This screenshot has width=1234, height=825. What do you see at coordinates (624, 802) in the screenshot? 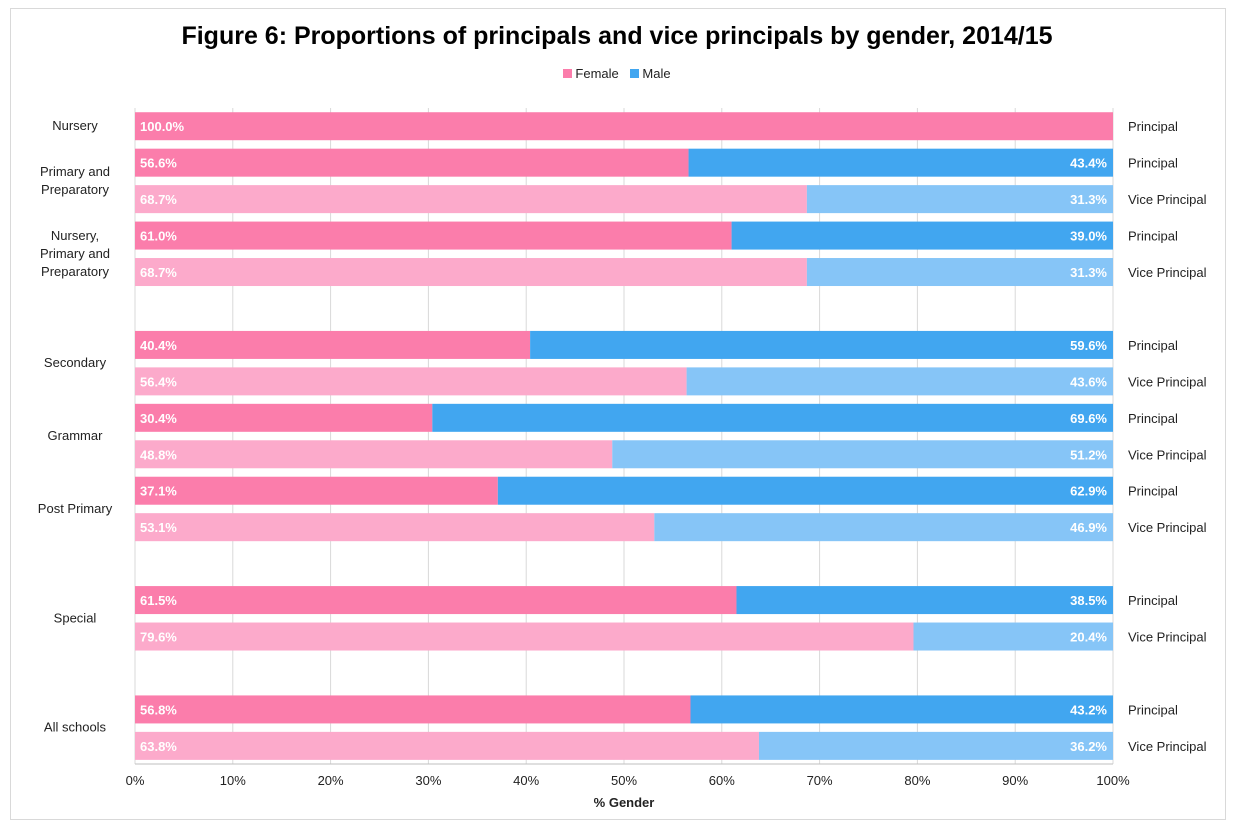
I see `x-axis-title: % Gender` at bounding box center [624, 802].